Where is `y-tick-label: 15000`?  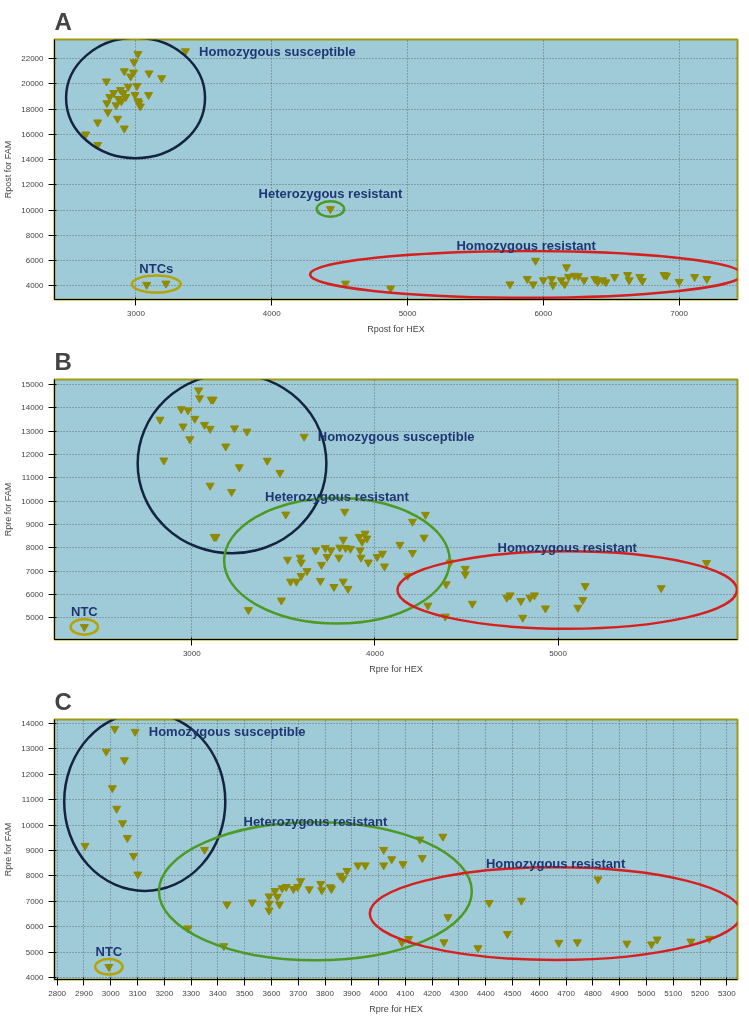 y-tick-label: 15000 is located at coordinates (33, 385).